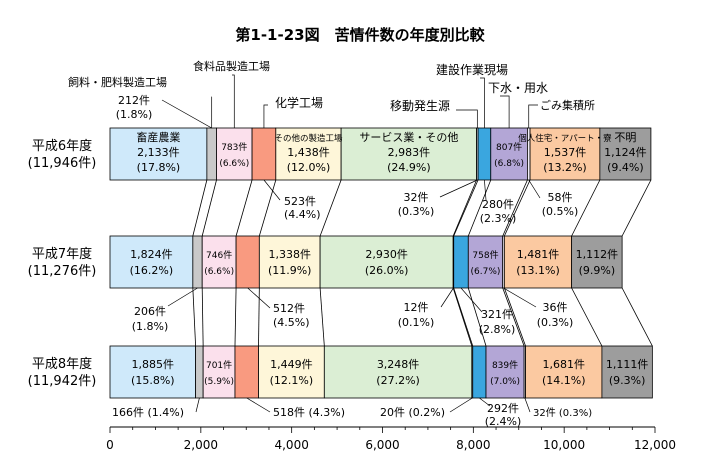 The width and height of the screenshot is (704, 476). Describe the element at coordinates (412, 412) in the screenshot. I see `callout-value: 20件 (0.2%)` at that location.